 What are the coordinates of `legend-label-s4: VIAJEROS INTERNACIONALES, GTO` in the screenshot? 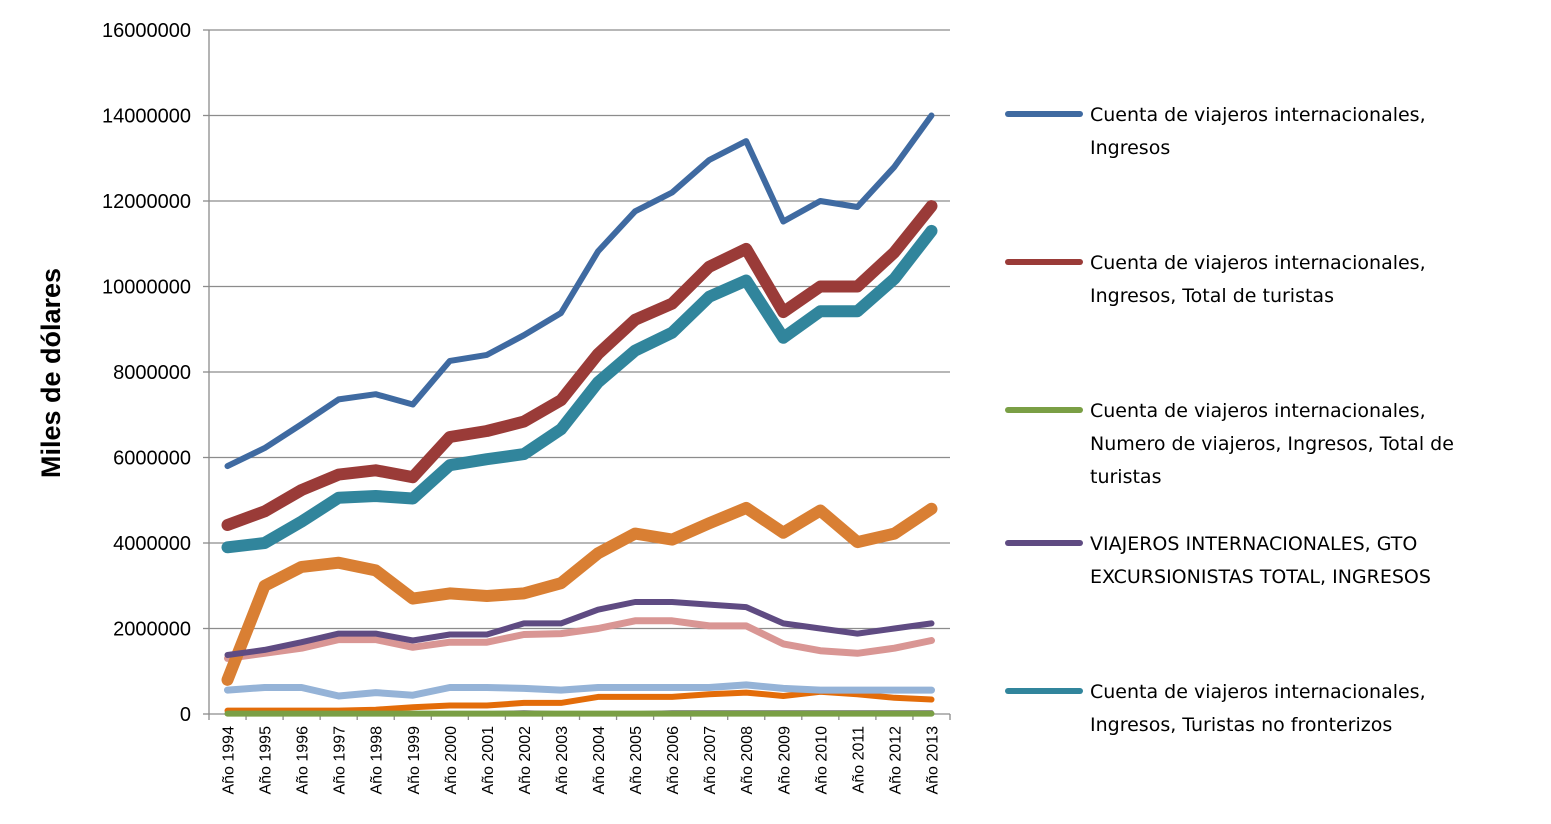 It's located at (1253, 544).